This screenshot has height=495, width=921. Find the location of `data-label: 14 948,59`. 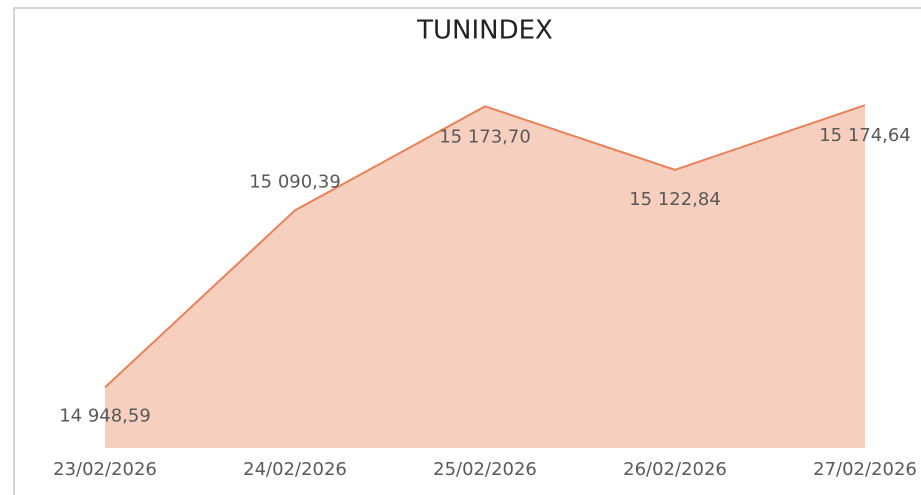

data-label: 14 948,59 is located at coordinates (105, 415).